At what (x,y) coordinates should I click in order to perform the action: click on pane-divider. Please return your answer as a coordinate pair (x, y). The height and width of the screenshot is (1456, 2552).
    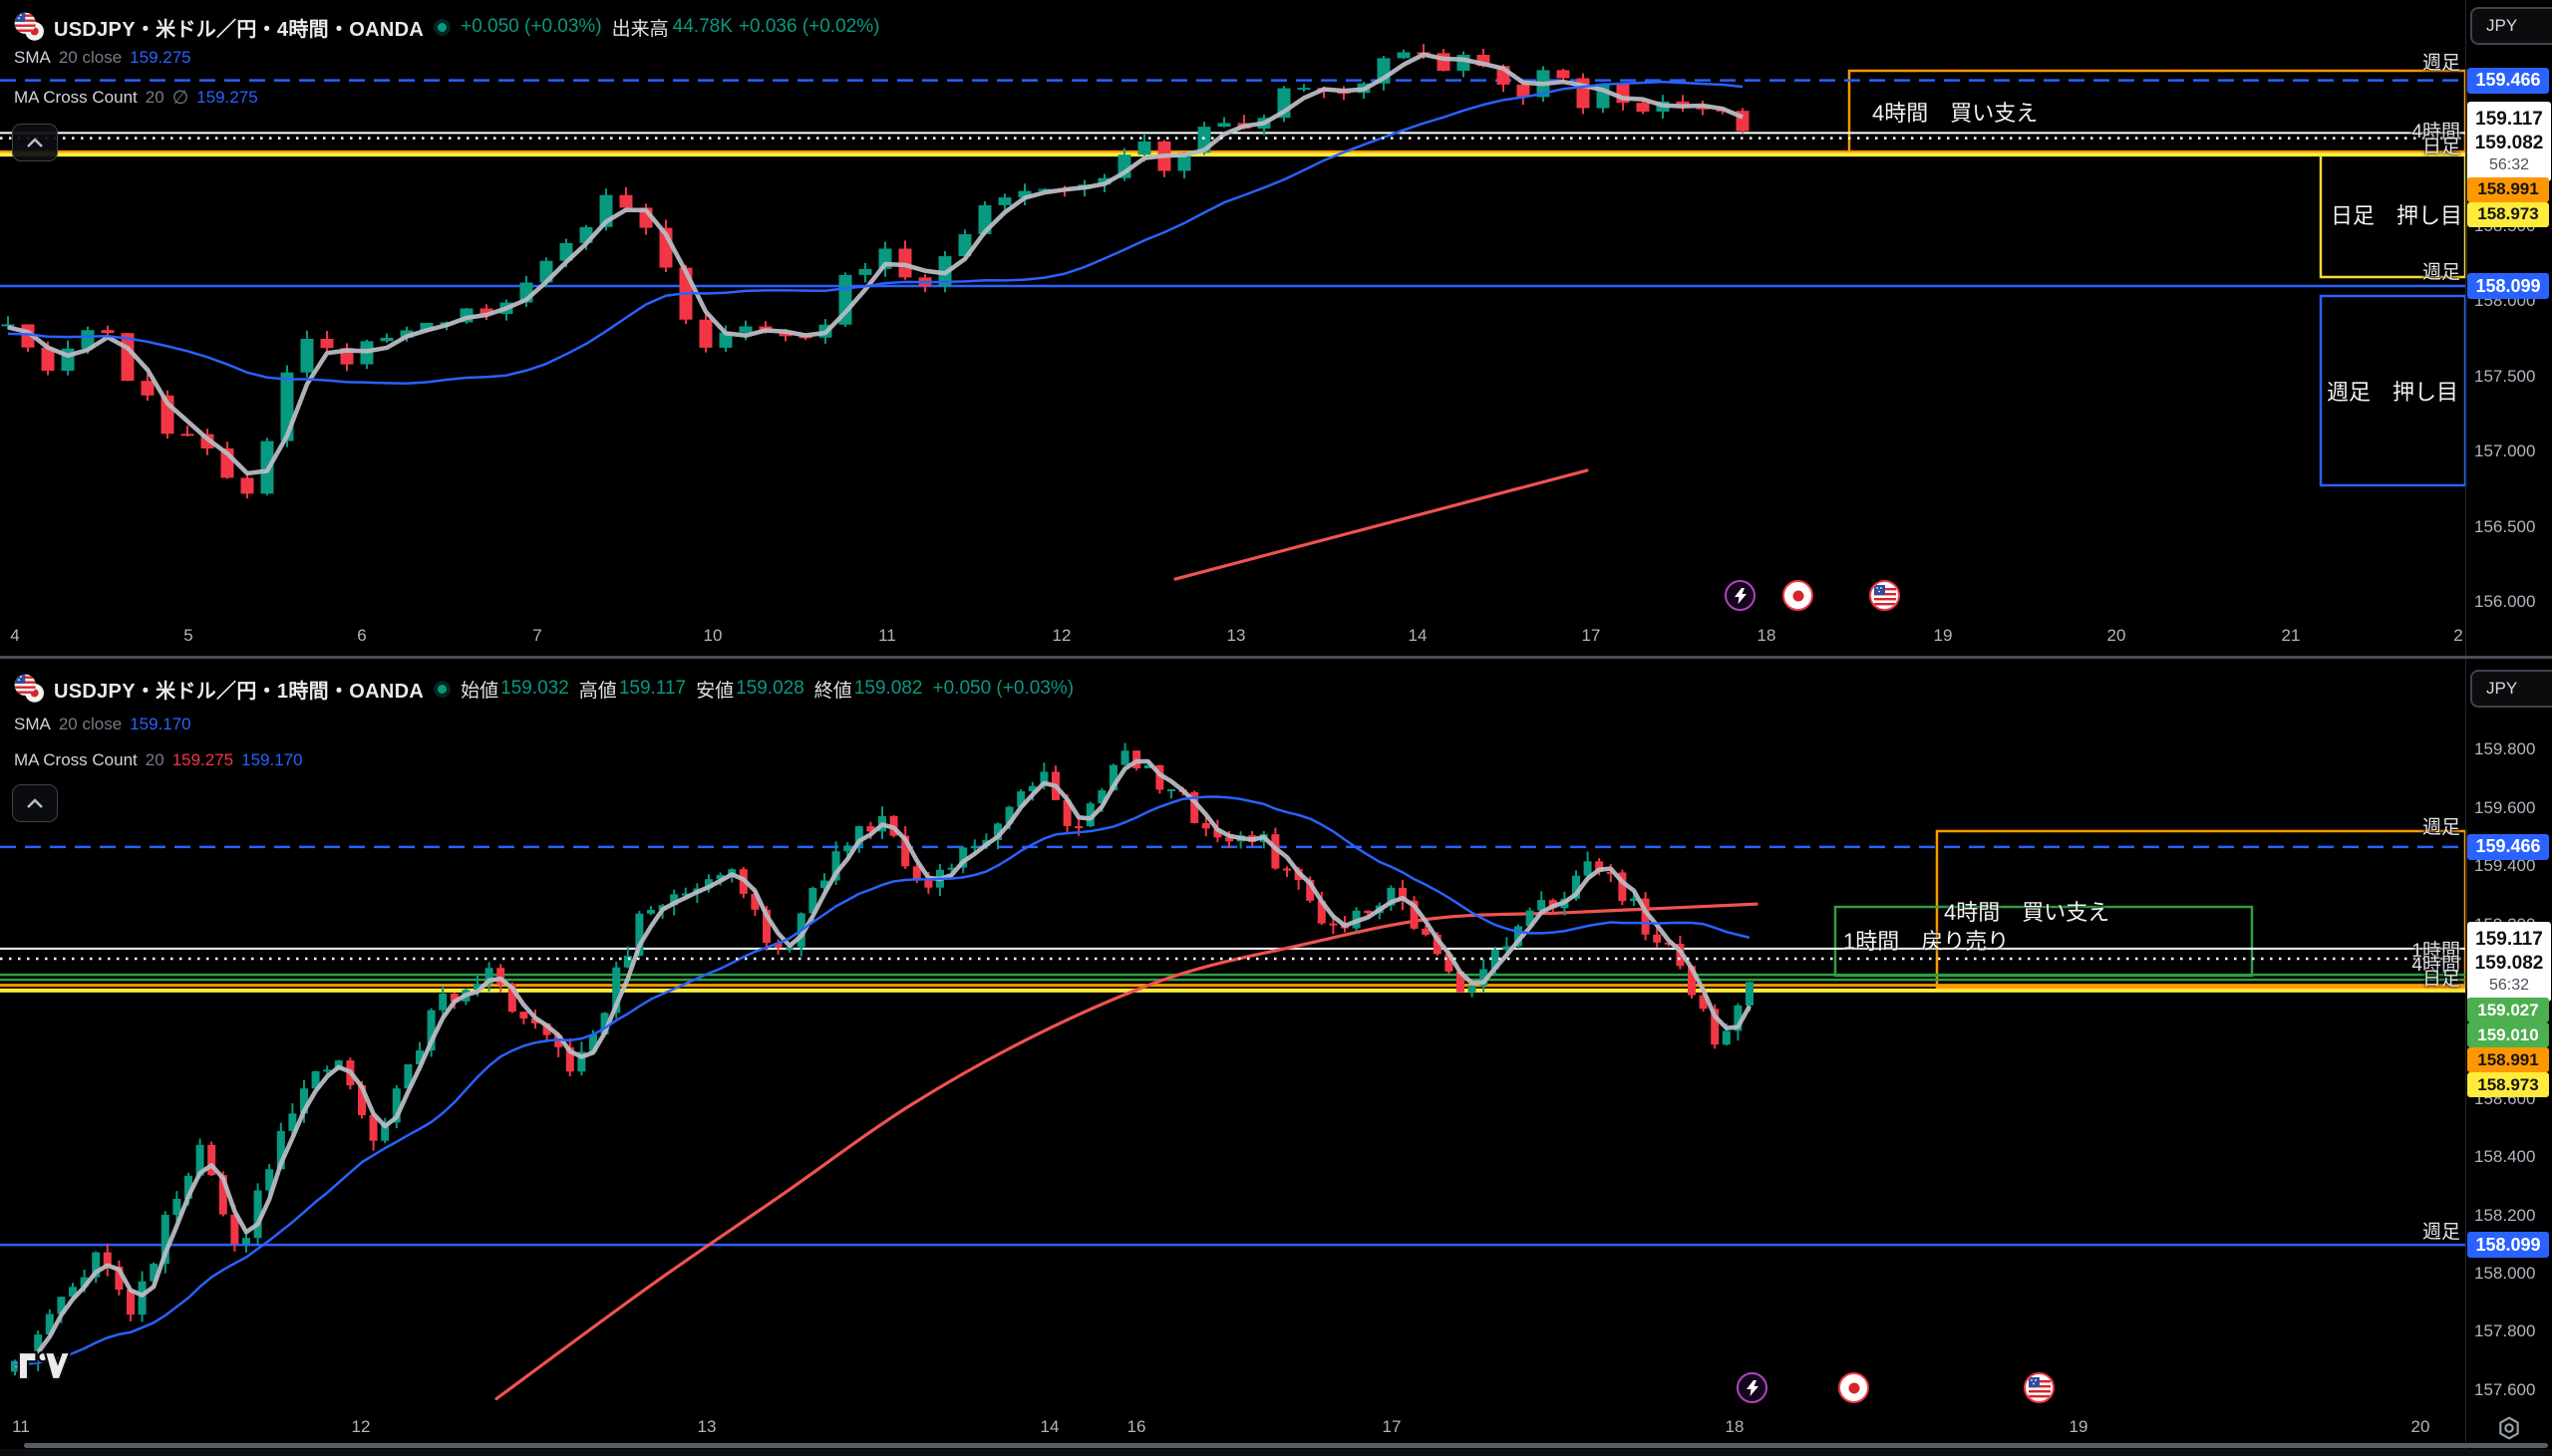
    Looking at the image, I should click on (1276, 657).